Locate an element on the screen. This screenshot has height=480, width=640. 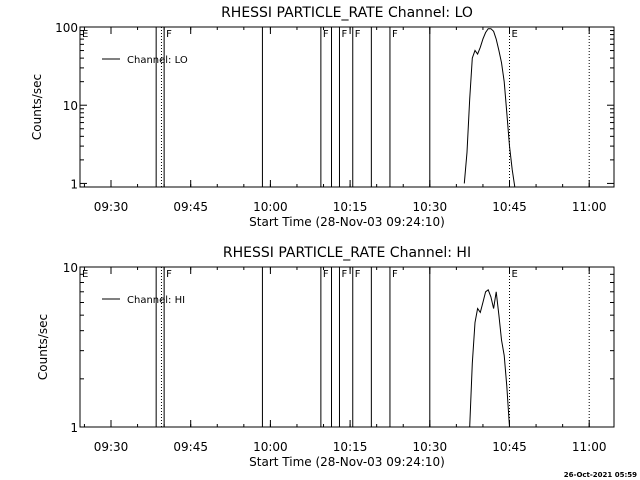
y-tick-label: 100 is located at coordinates (66, 28).